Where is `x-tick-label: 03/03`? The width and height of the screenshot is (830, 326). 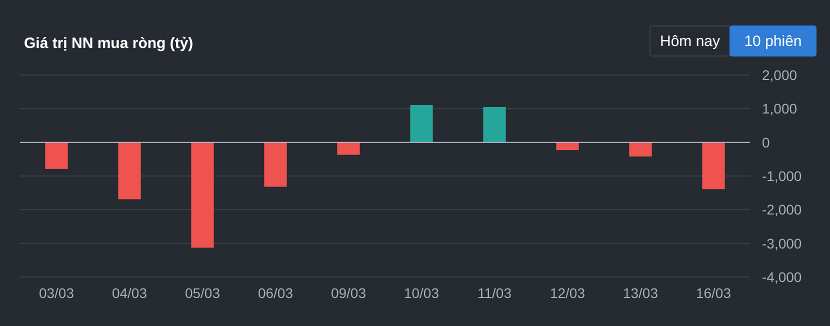 x-tick-label: 03/03 is located at coordinates (56, 293).